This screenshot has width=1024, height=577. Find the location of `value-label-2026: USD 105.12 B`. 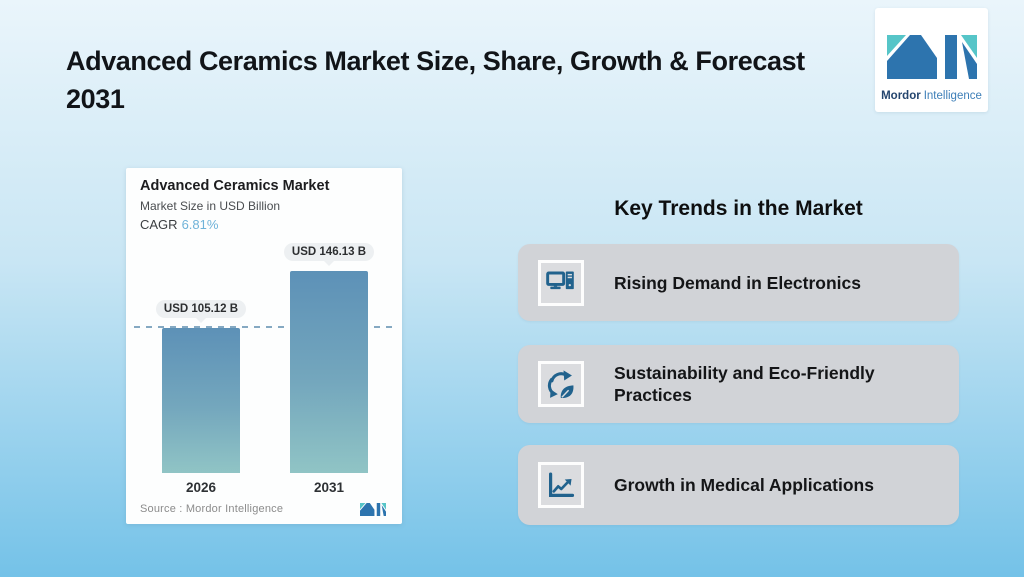

value-label-2026: USD 105.12 B is located at coordinates (201, 309).